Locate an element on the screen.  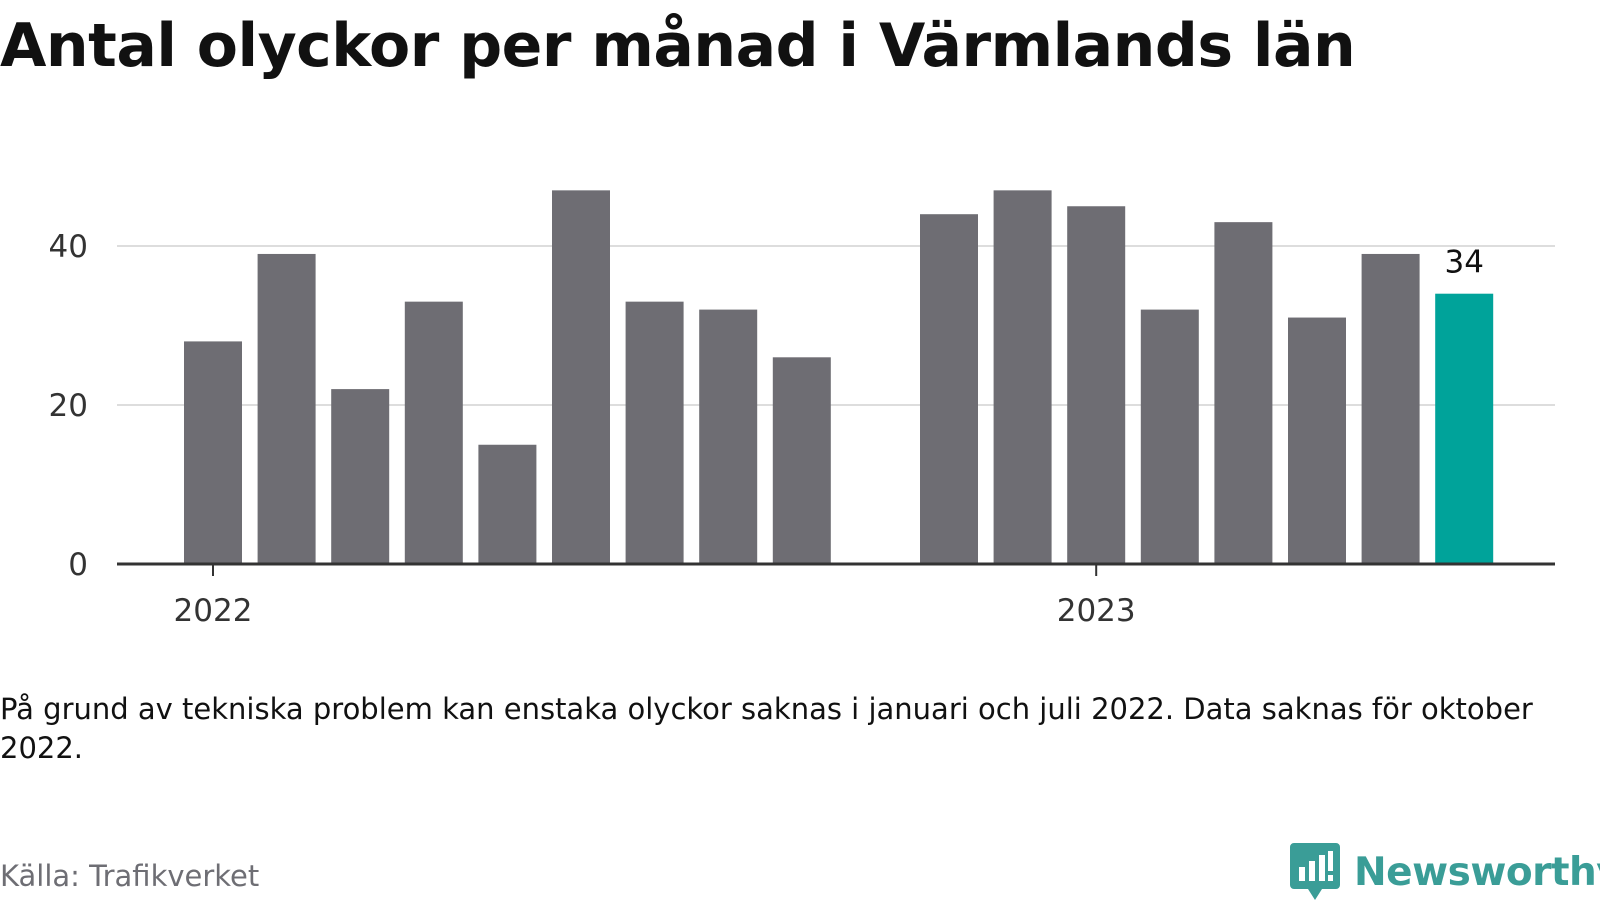
source-credit: Källa: Trafikverket is located at coordinates (130, 876).